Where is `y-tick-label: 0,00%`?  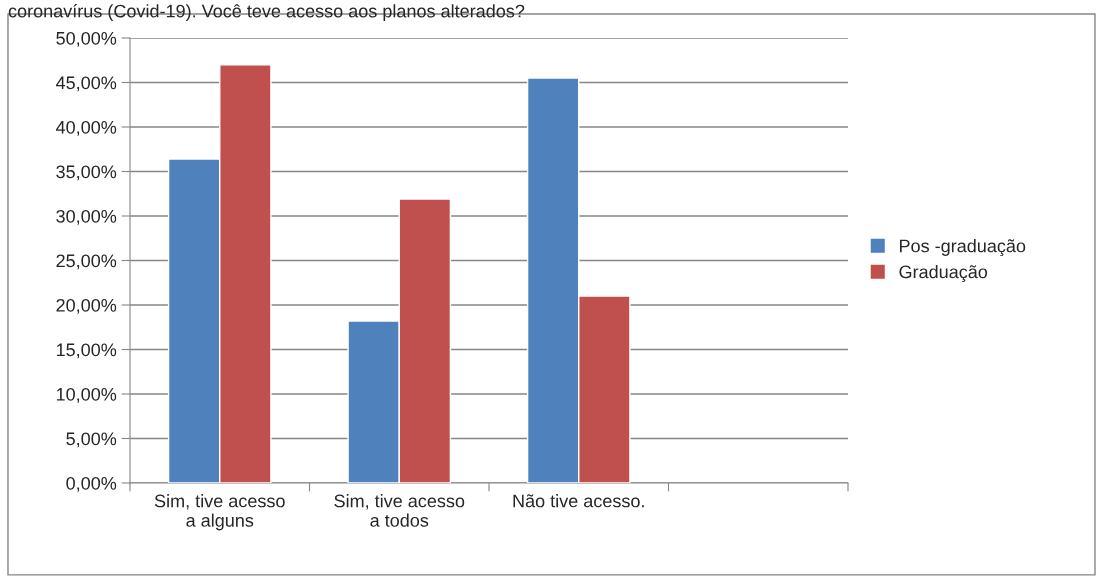 y-tick-label: 0,00% is located at coordinates (91, 484).